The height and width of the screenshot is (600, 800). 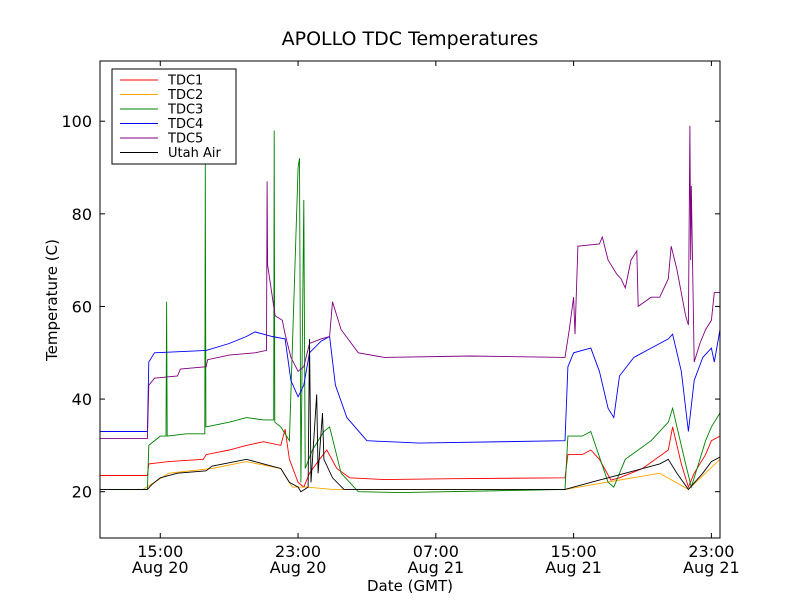 I want to click on series-line-tdc2, so click(x=410, y=474).